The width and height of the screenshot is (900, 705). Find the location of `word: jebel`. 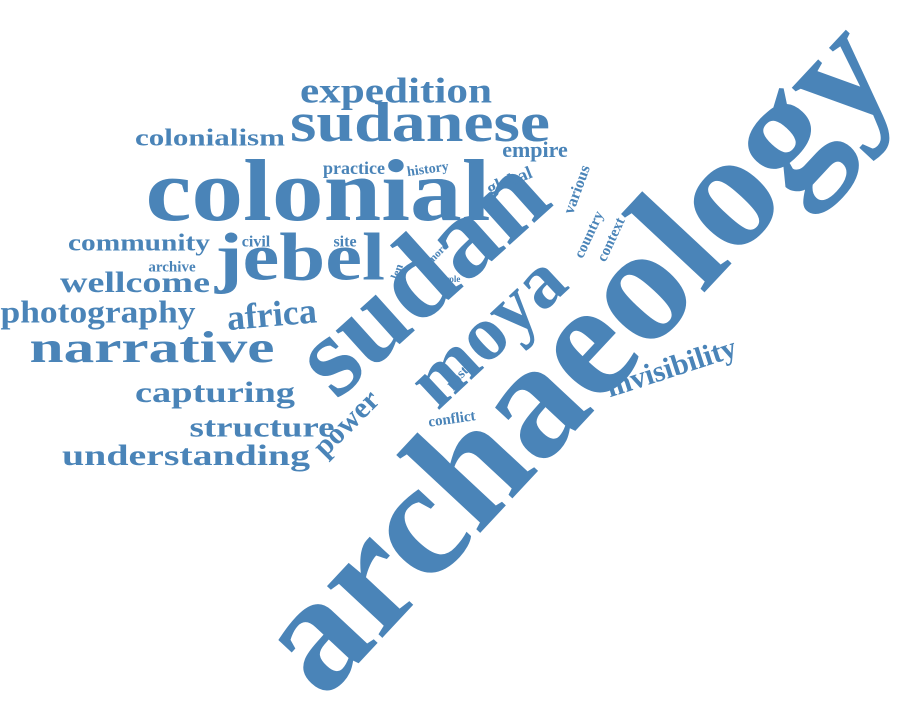

word: jebel is located at coordinates (299, 257).